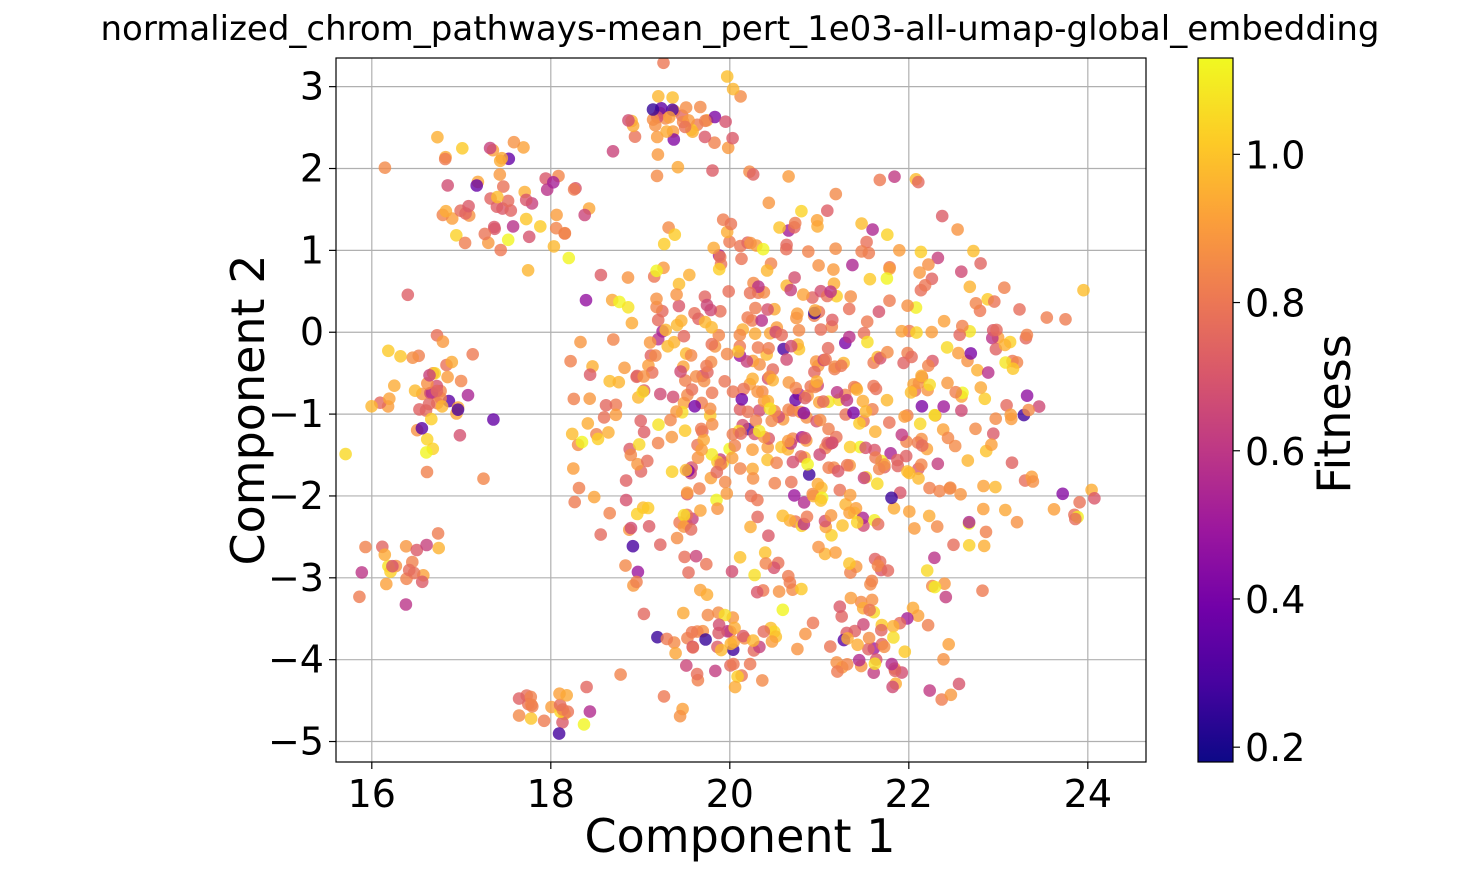  I want to click on colorbar-tick-label: 0.8, so click(1275, 304).